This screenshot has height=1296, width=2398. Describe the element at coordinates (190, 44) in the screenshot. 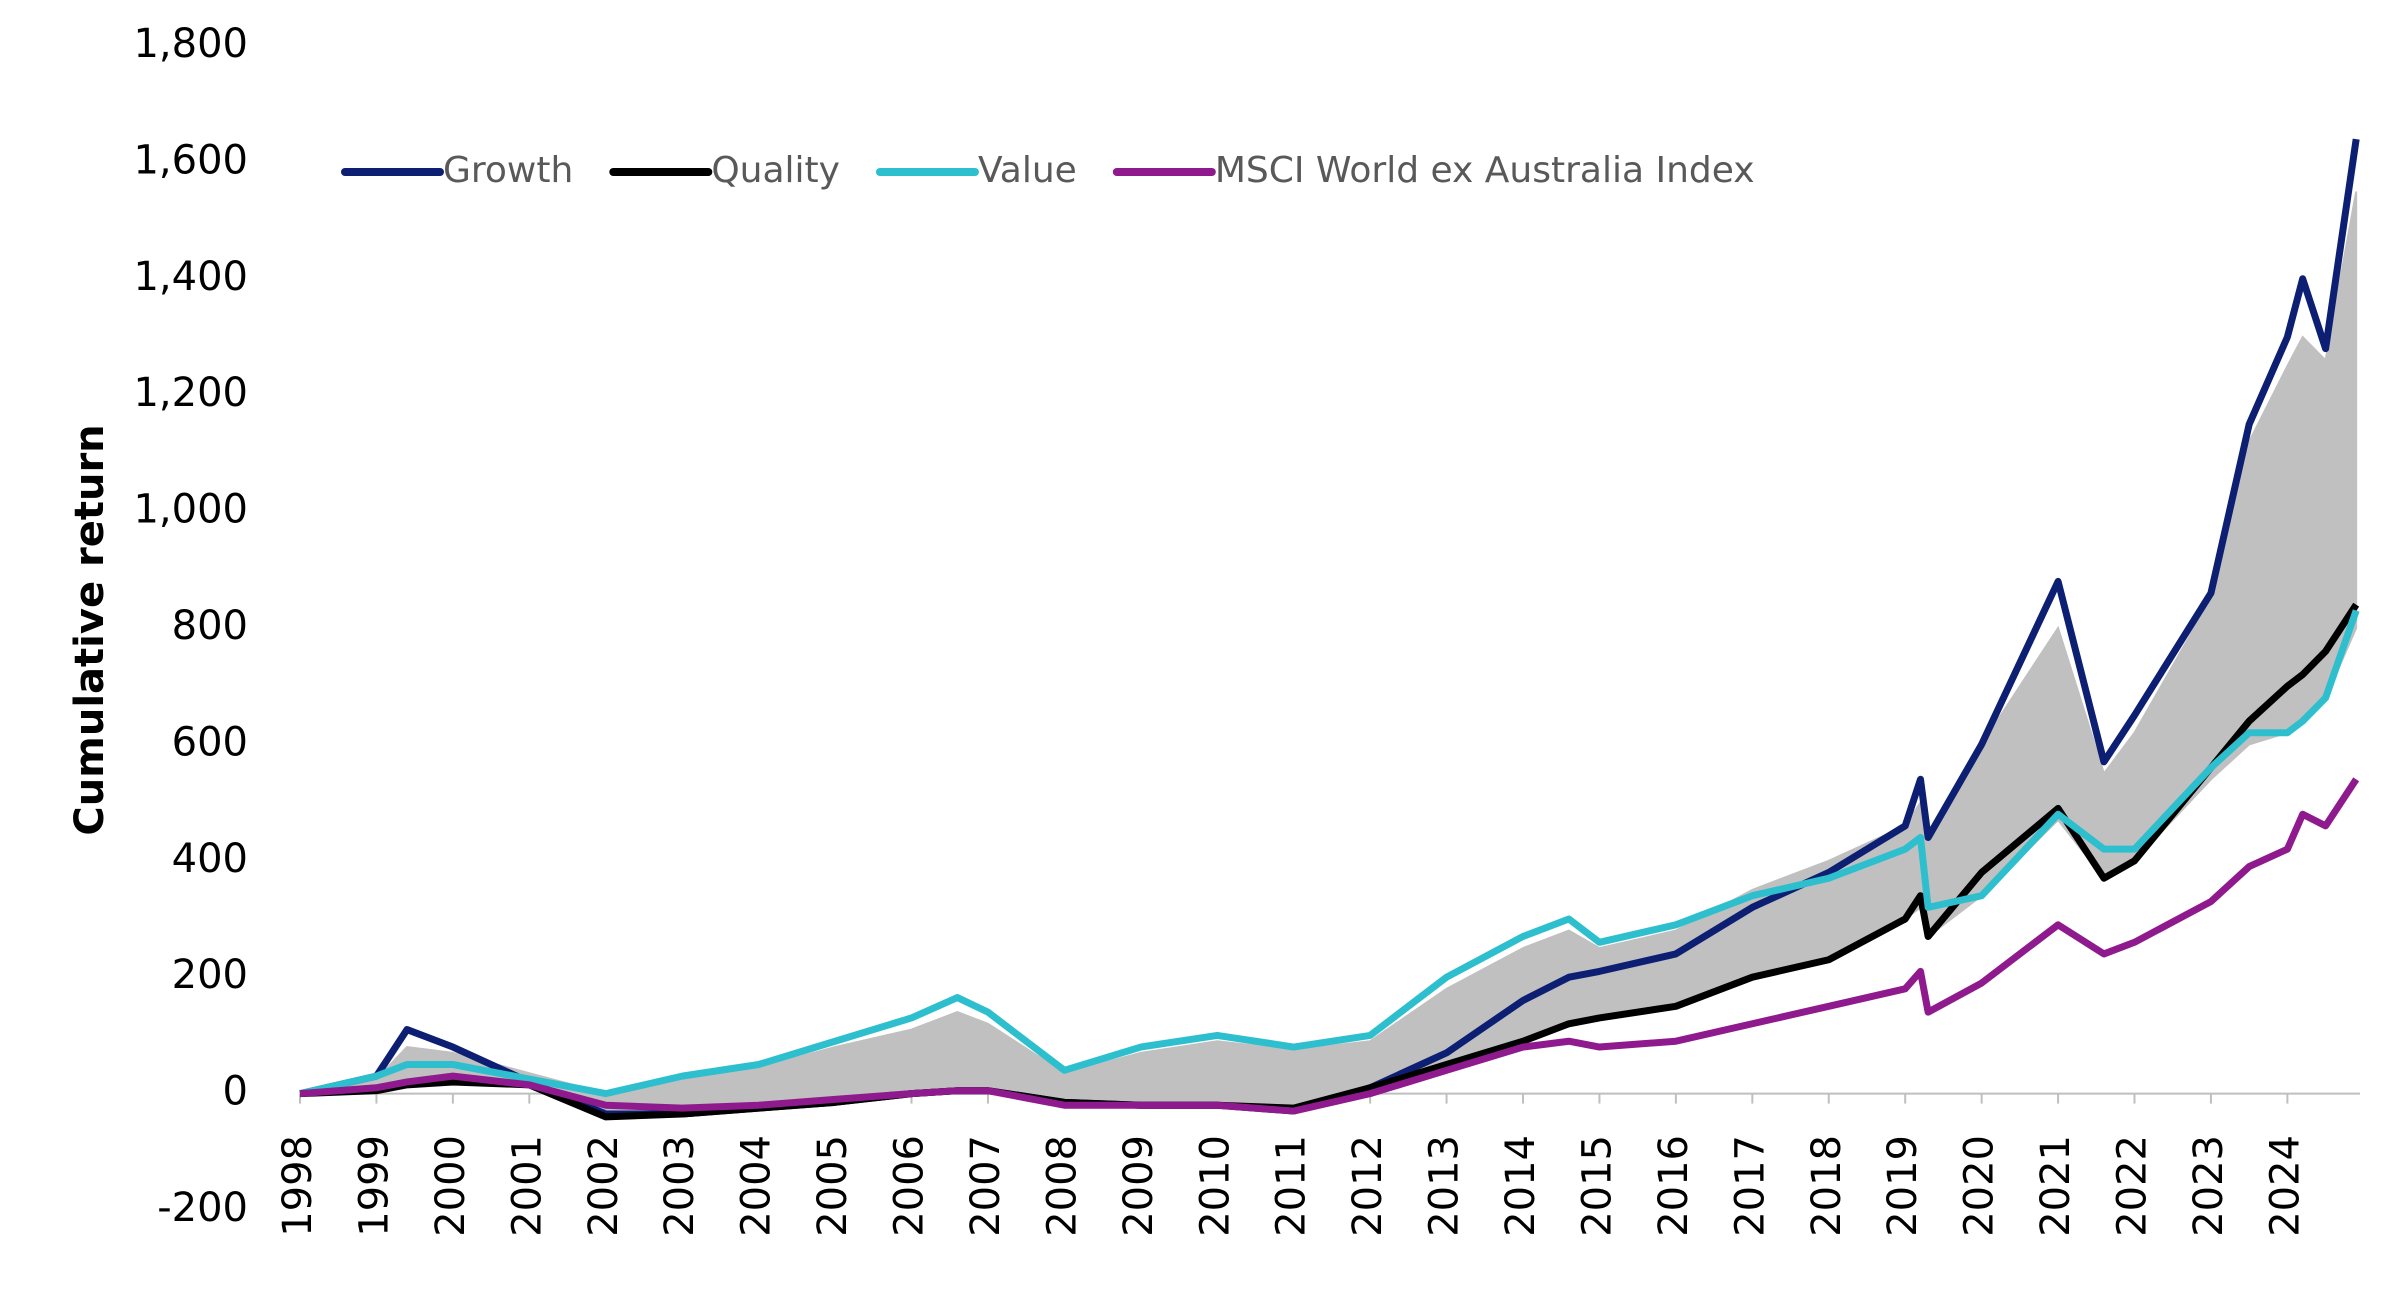

I see `y-tick-label: 1,800` at that location.